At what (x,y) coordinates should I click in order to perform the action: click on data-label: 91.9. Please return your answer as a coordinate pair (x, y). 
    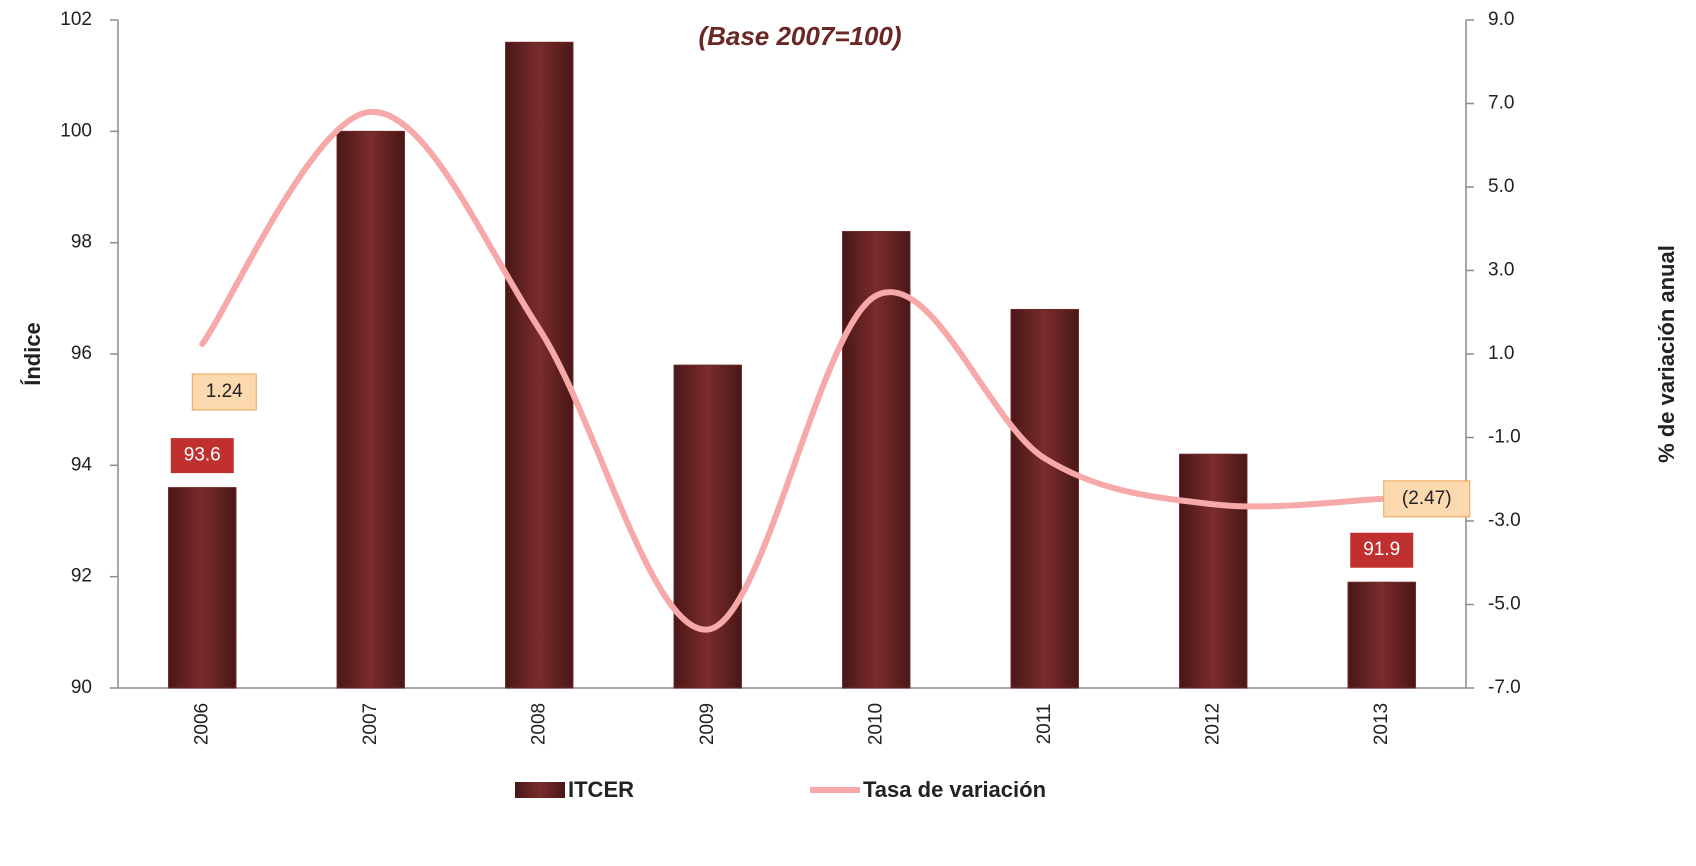
    Looking at the image, I should click on (1381, 549).